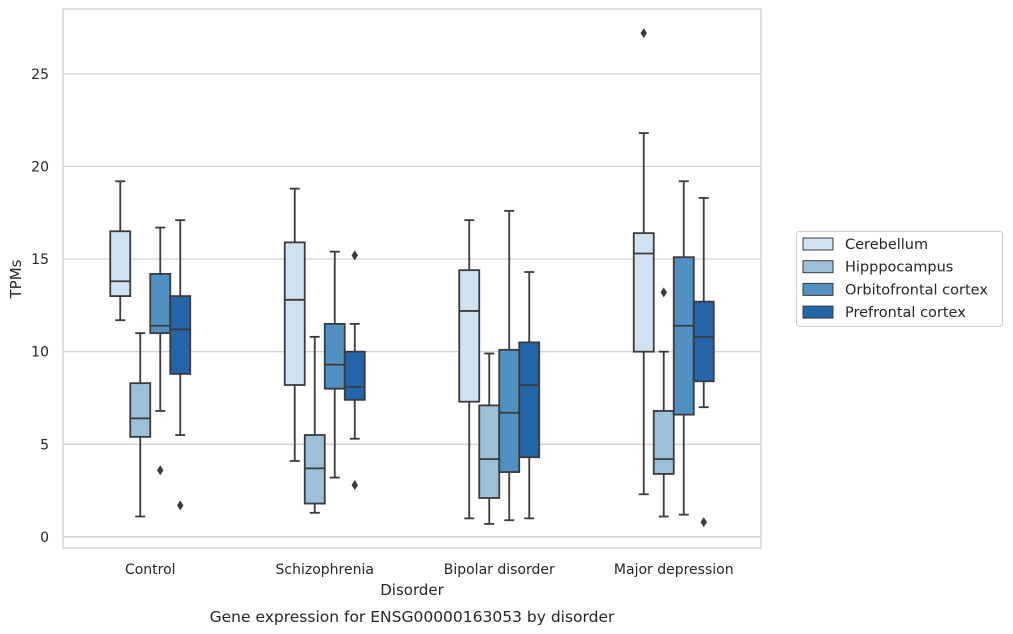 The image size is (1013, 634). Describe the element at coordinates (150, 570) in the screenshot. I see `x-tick-label: Control` at that location.